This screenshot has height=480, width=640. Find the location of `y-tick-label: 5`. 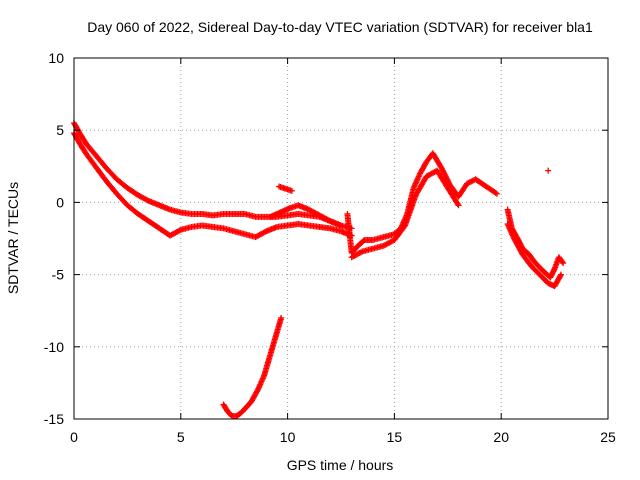

y-tick-label: 5 is located at coordinates (60, 130).